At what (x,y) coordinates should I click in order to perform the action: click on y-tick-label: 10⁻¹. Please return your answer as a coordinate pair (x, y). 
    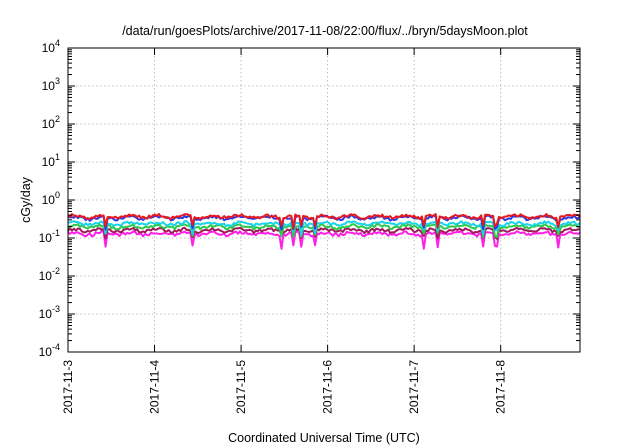
    Looking at the image, I should click on (49, 236).